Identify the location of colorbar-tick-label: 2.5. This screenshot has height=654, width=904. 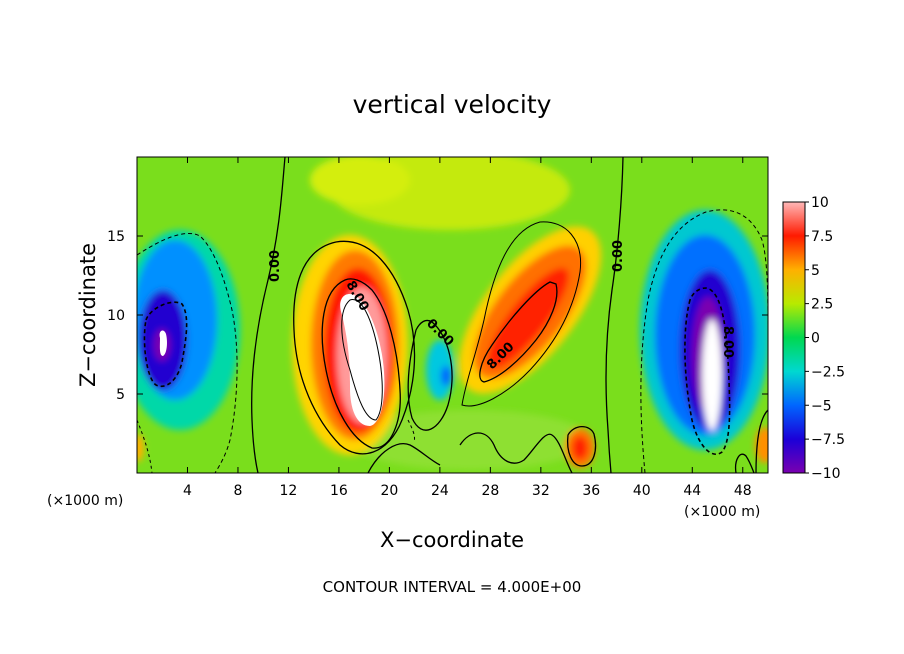
(822, 305).